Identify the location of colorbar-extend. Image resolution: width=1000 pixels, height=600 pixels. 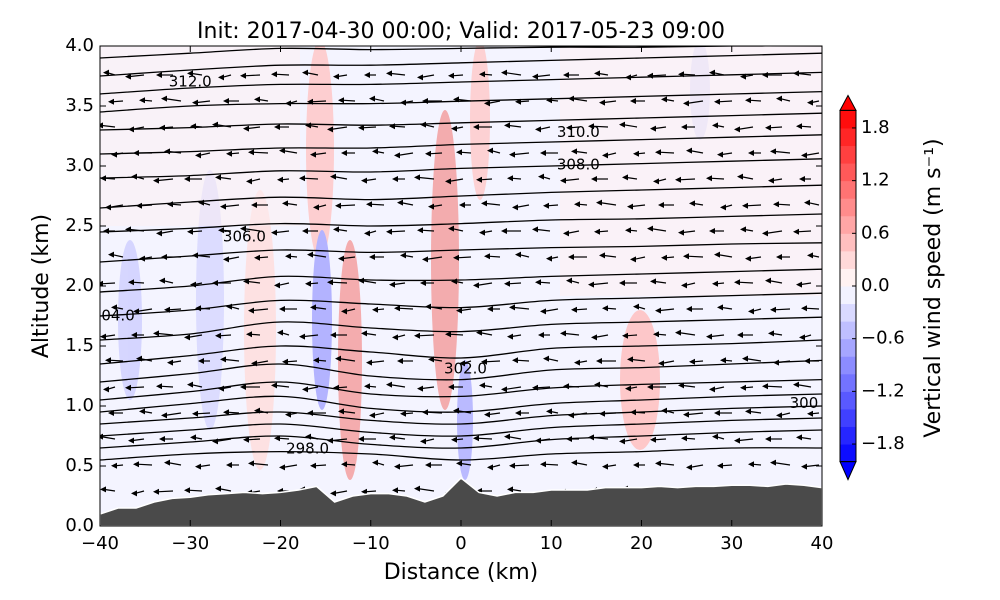
(848, 102).